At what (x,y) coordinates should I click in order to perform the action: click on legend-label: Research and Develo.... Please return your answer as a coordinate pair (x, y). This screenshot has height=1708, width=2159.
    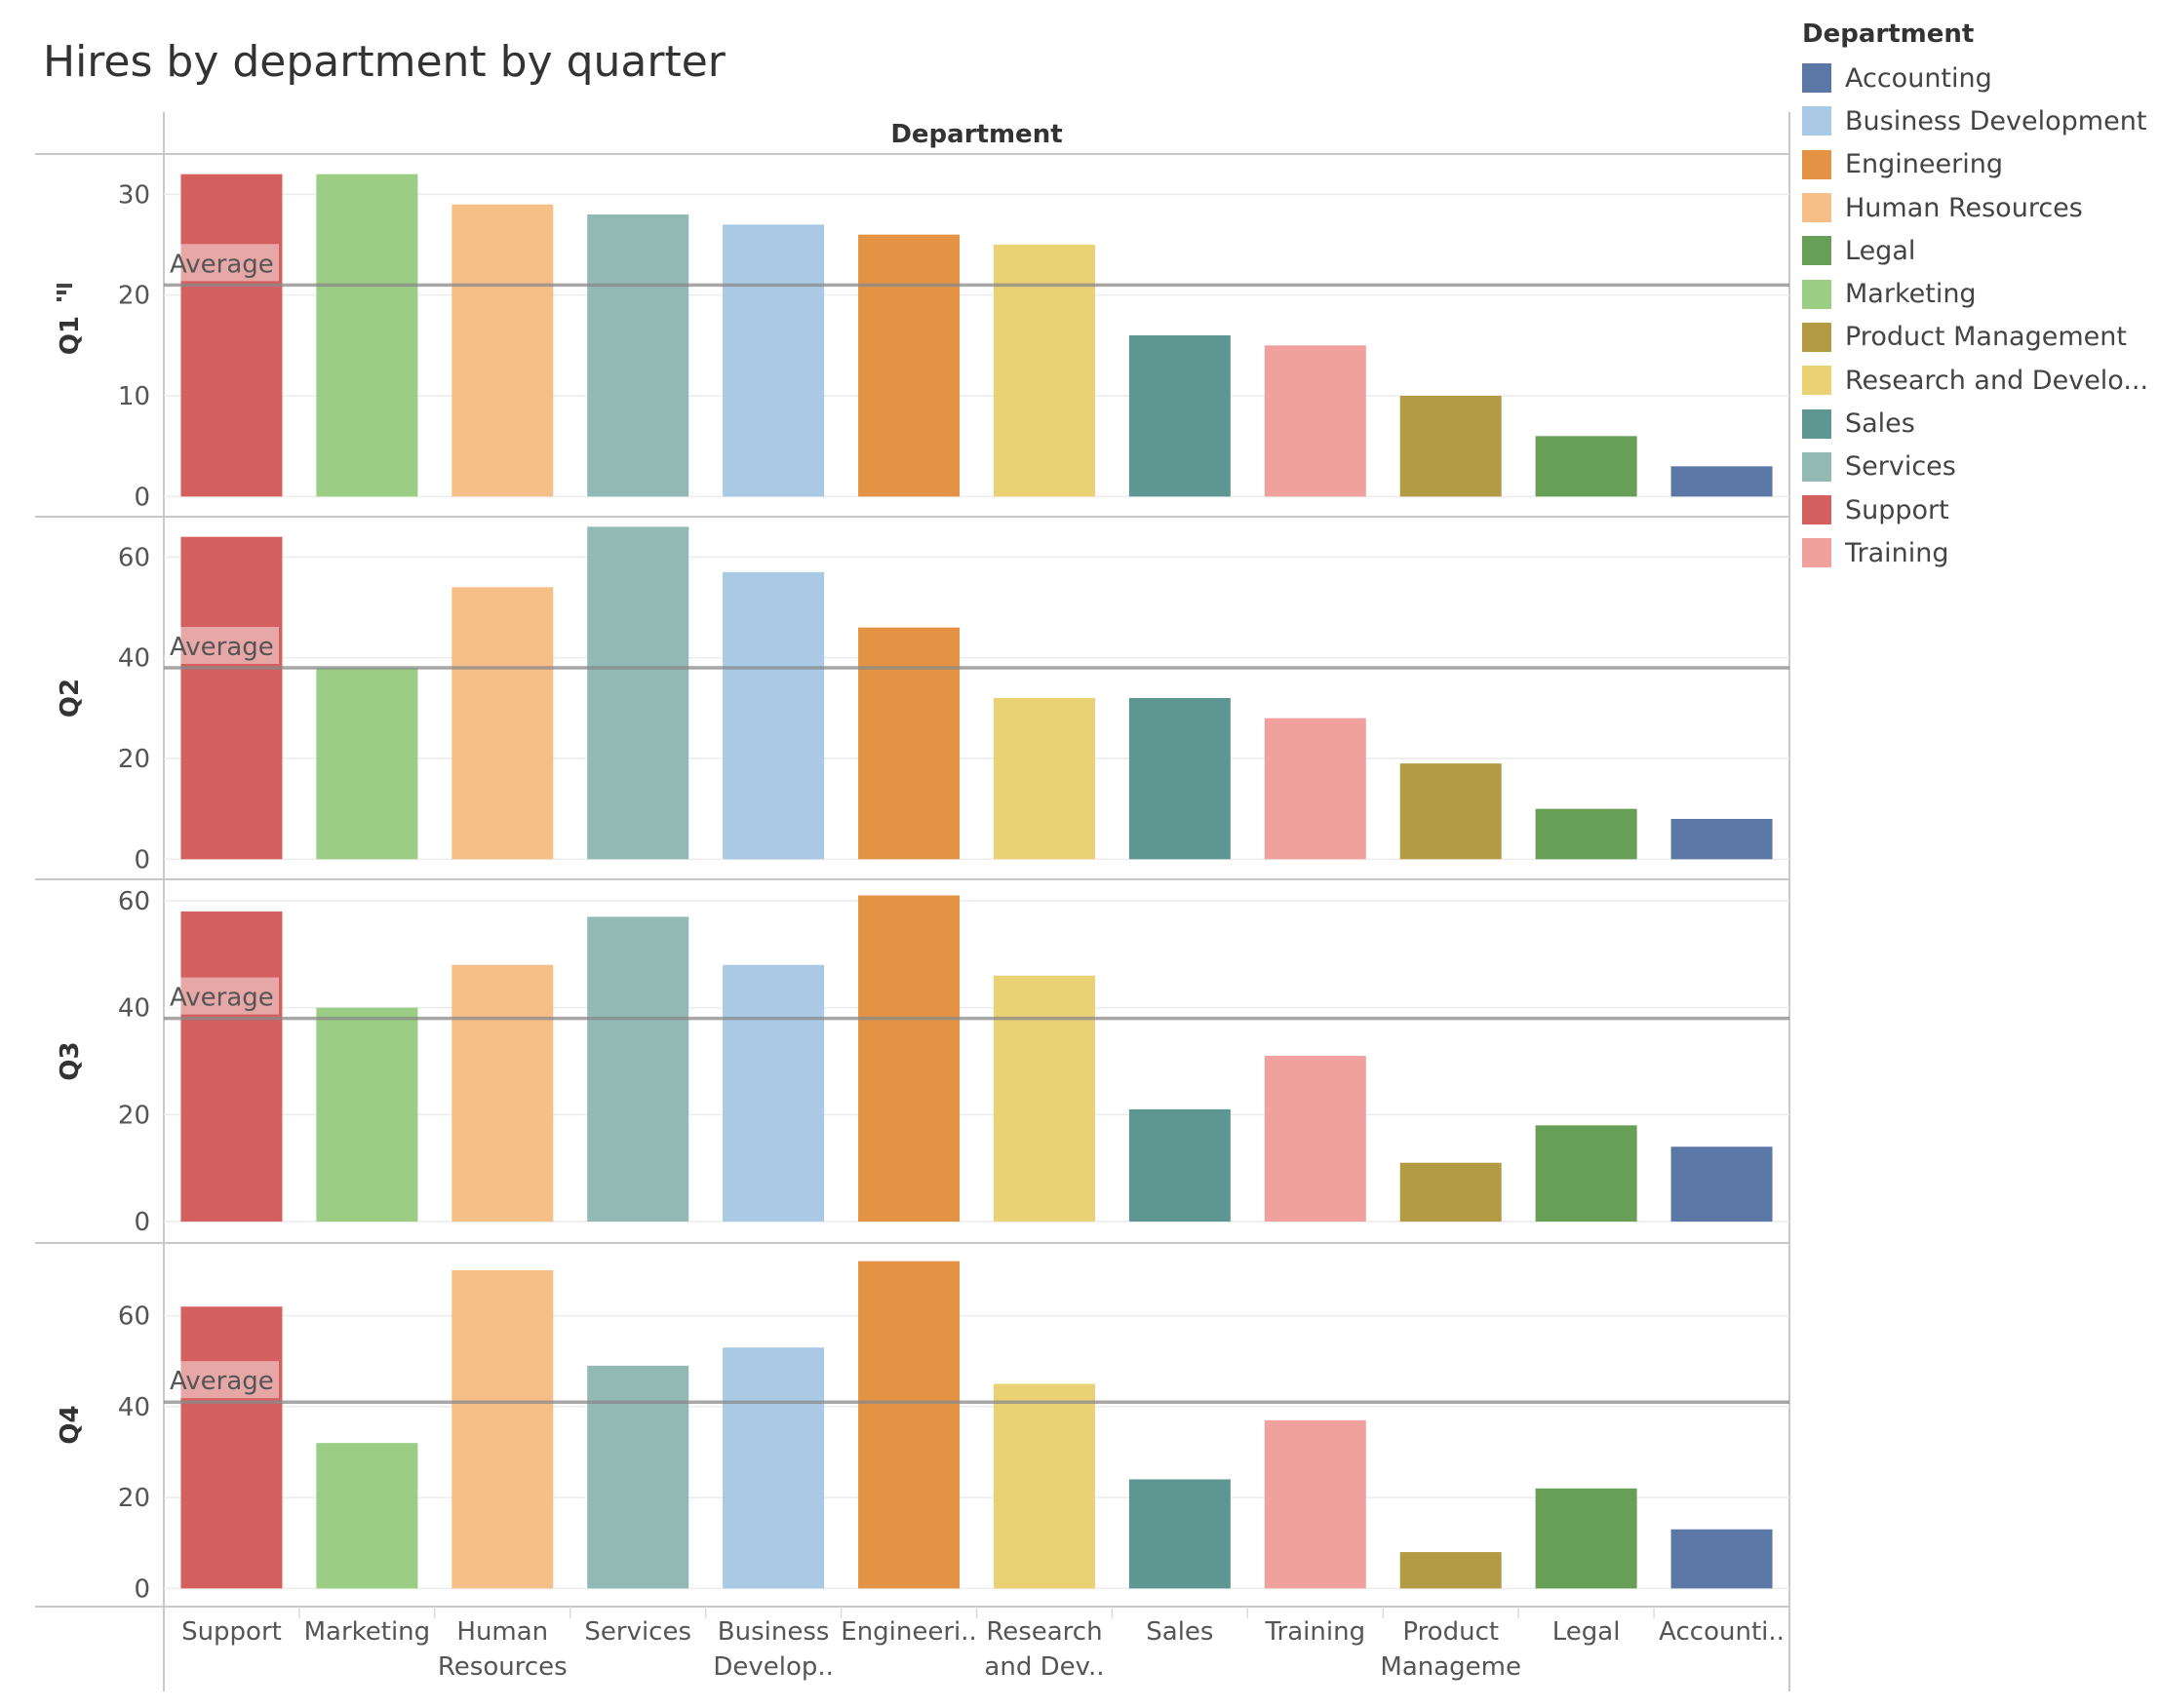
    Looking at the image, I should click on (1997, 380).